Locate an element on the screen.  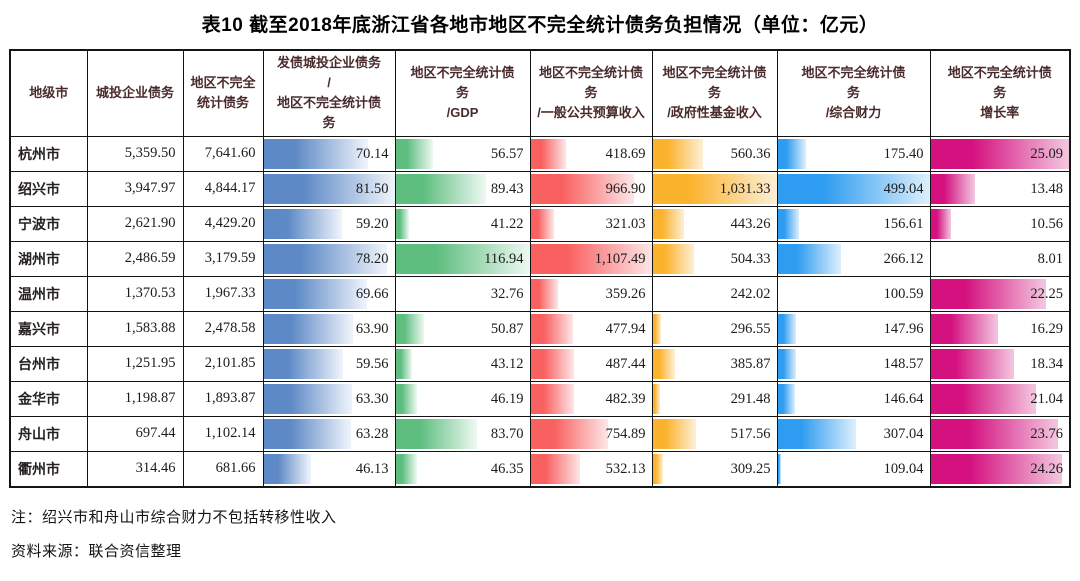
cell-value: 291.48 is located at coordinates (750, 398).